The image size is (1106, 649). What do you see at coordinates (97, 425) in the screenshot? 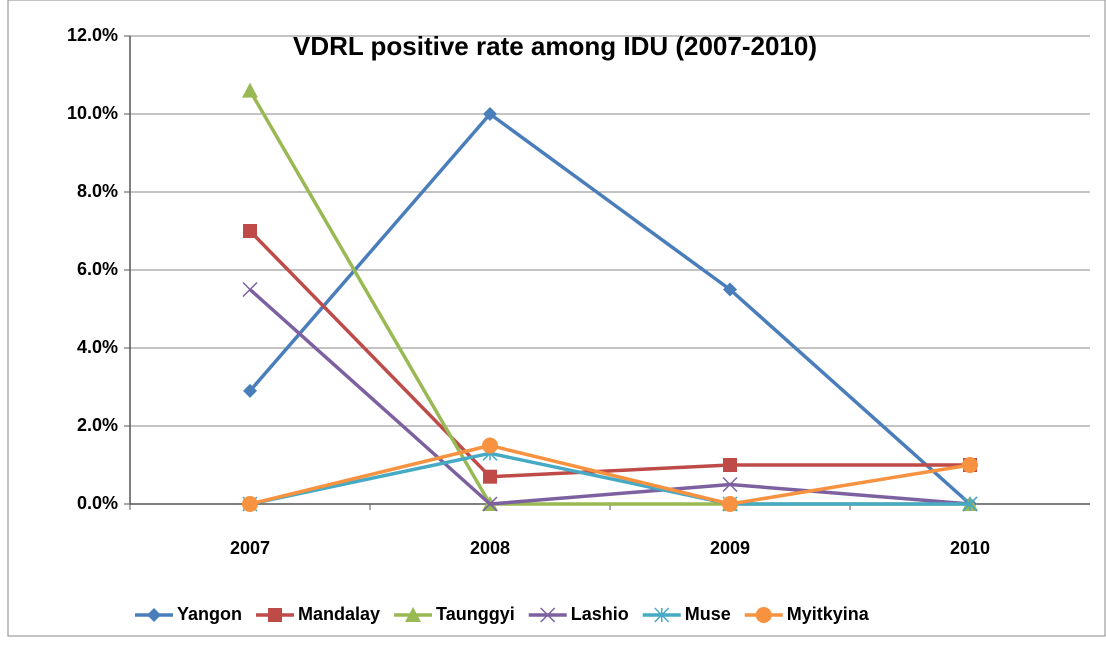
I see `y-tick-label: 2.0%` at bounding box center [97, 425].